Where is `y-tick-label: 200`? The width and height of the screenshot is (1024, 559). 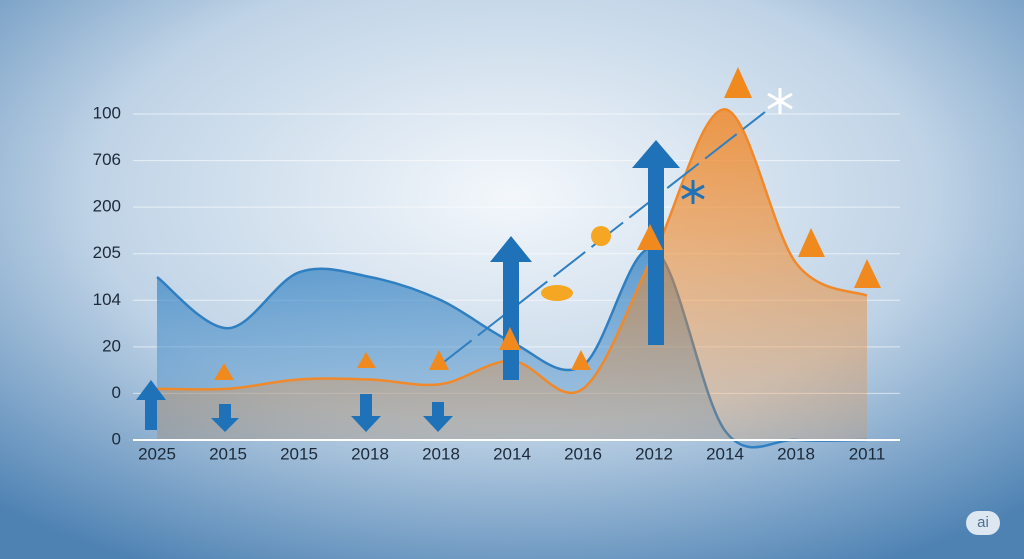
y-tick-label: 200 is located at coordinates (107, 206).